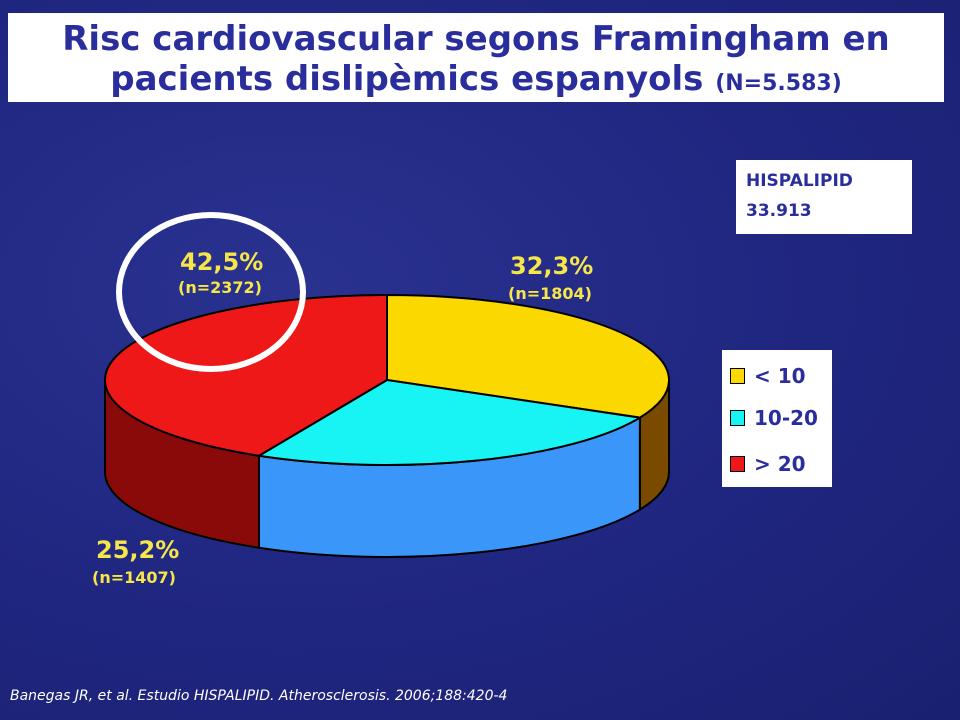  What do you see at coordinates (780, 376) in the screenshot?
I see `legend-label-lt10: < 10` at bounding box center [780, 376].